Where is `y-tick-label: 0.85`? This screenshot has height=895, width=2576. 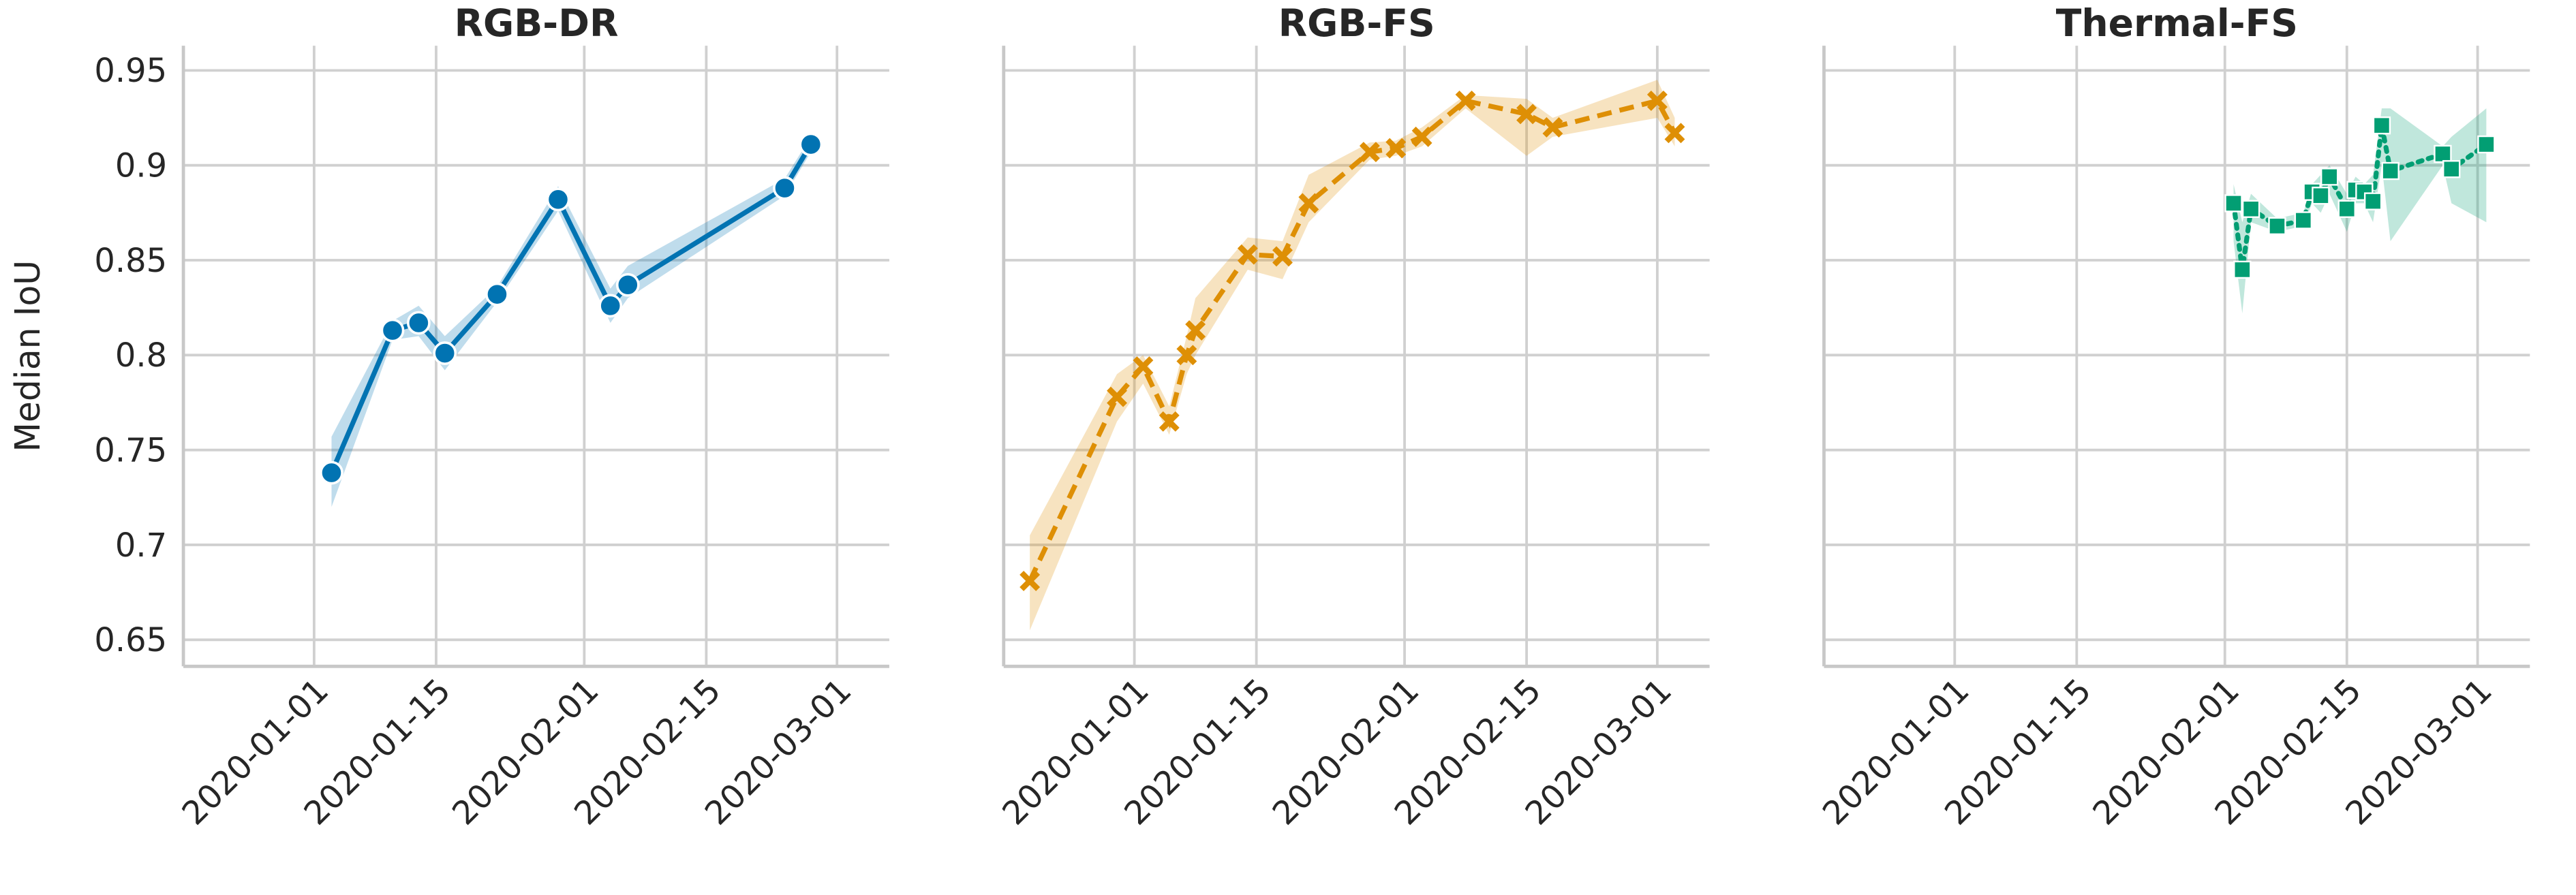
y-tick-label: 0.85 is located at coordinates (130, 261).